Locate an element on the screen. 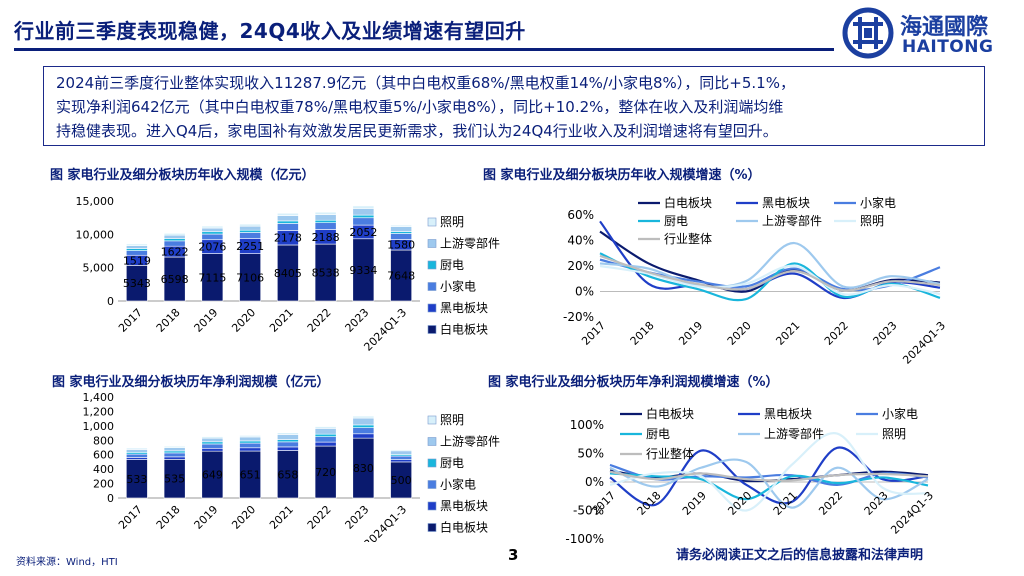  bar-value-label-white_goods: 830 is located at coordinates (363, 468).